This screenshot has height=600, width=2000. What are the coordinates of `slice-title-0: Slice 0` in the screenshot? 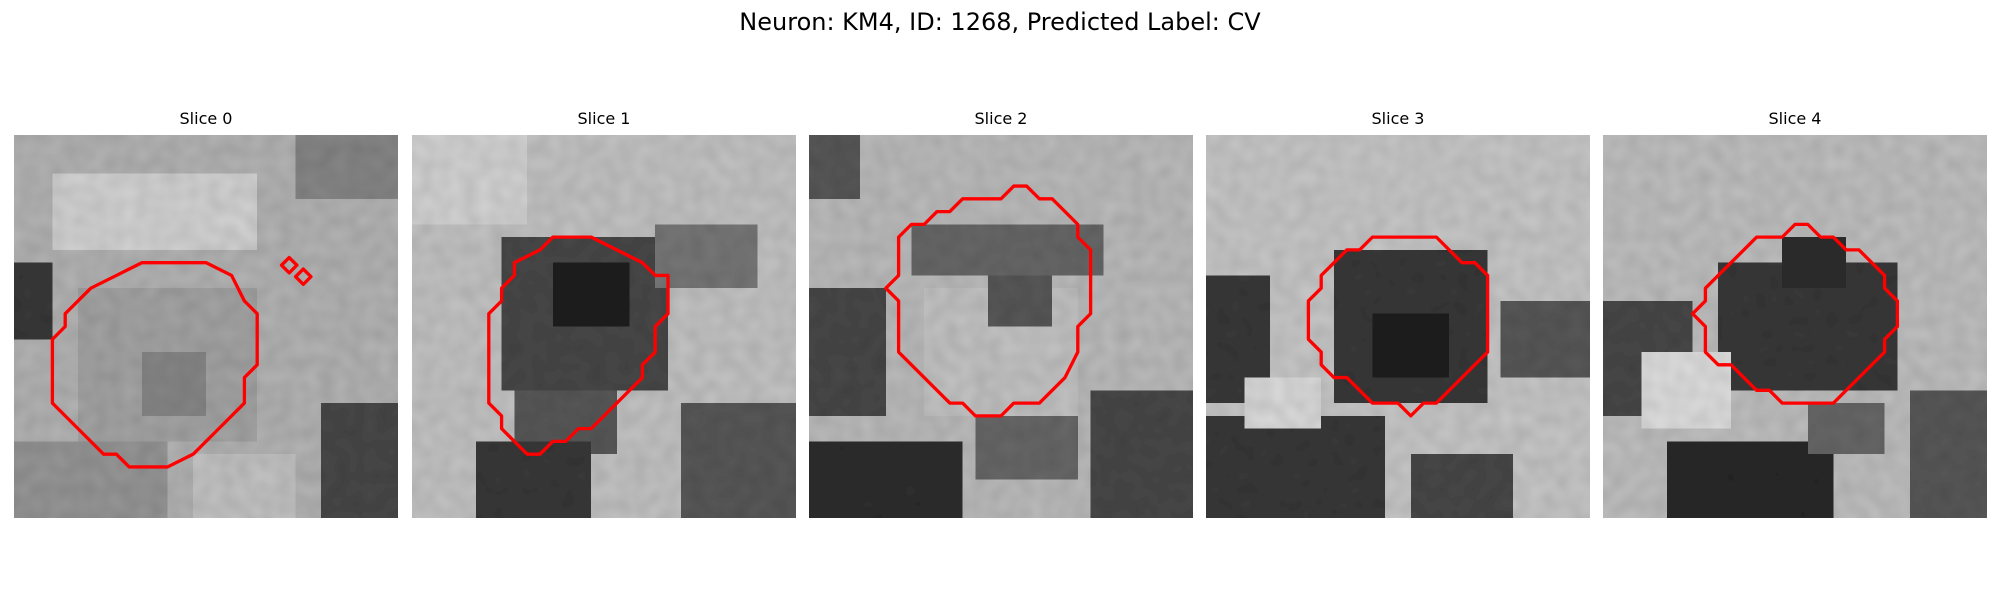 It's located at (206, 118).